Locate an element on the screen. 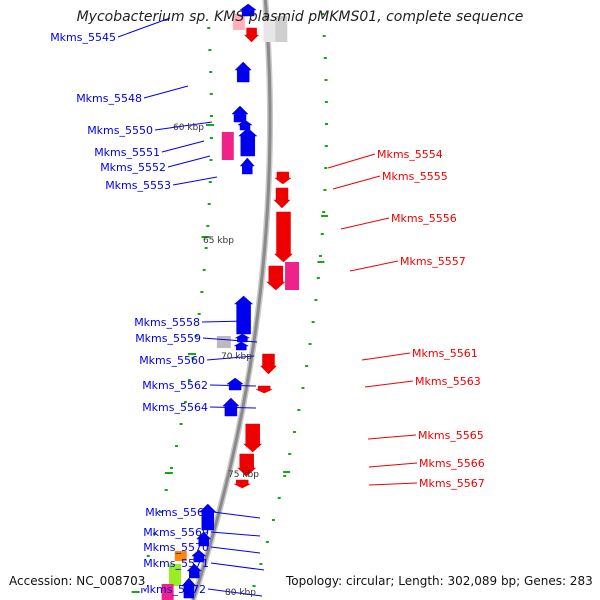 The image size is (600, 600). gene-label-left: Mkms_5559 is located at coordinates (168, 338).